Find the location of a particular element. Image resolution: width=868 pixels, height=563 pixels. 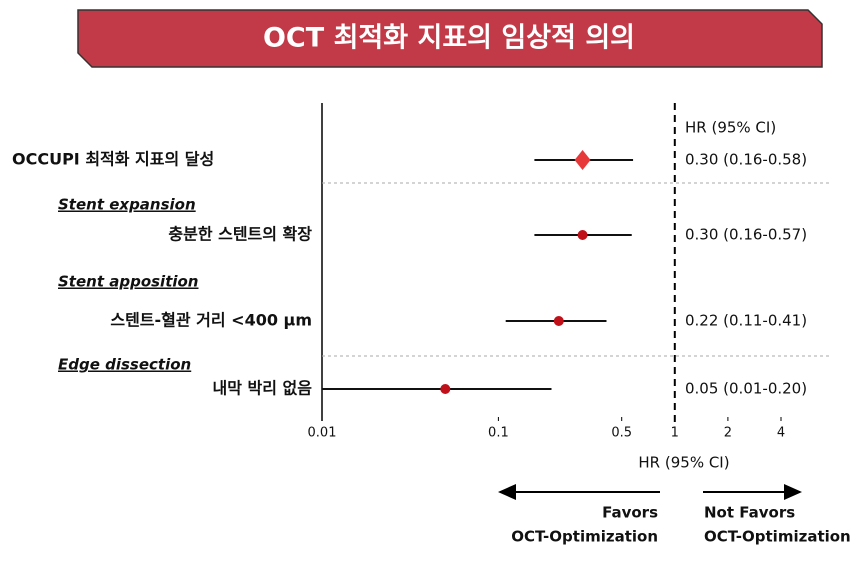

group-label: Stent apposition is located at coordinates (128, 282).